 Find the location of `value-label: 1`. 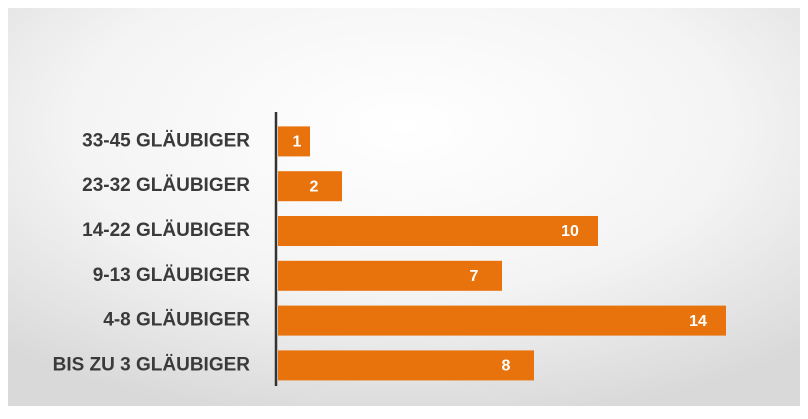

value-label: 1 is located at coordinates (297, 142).